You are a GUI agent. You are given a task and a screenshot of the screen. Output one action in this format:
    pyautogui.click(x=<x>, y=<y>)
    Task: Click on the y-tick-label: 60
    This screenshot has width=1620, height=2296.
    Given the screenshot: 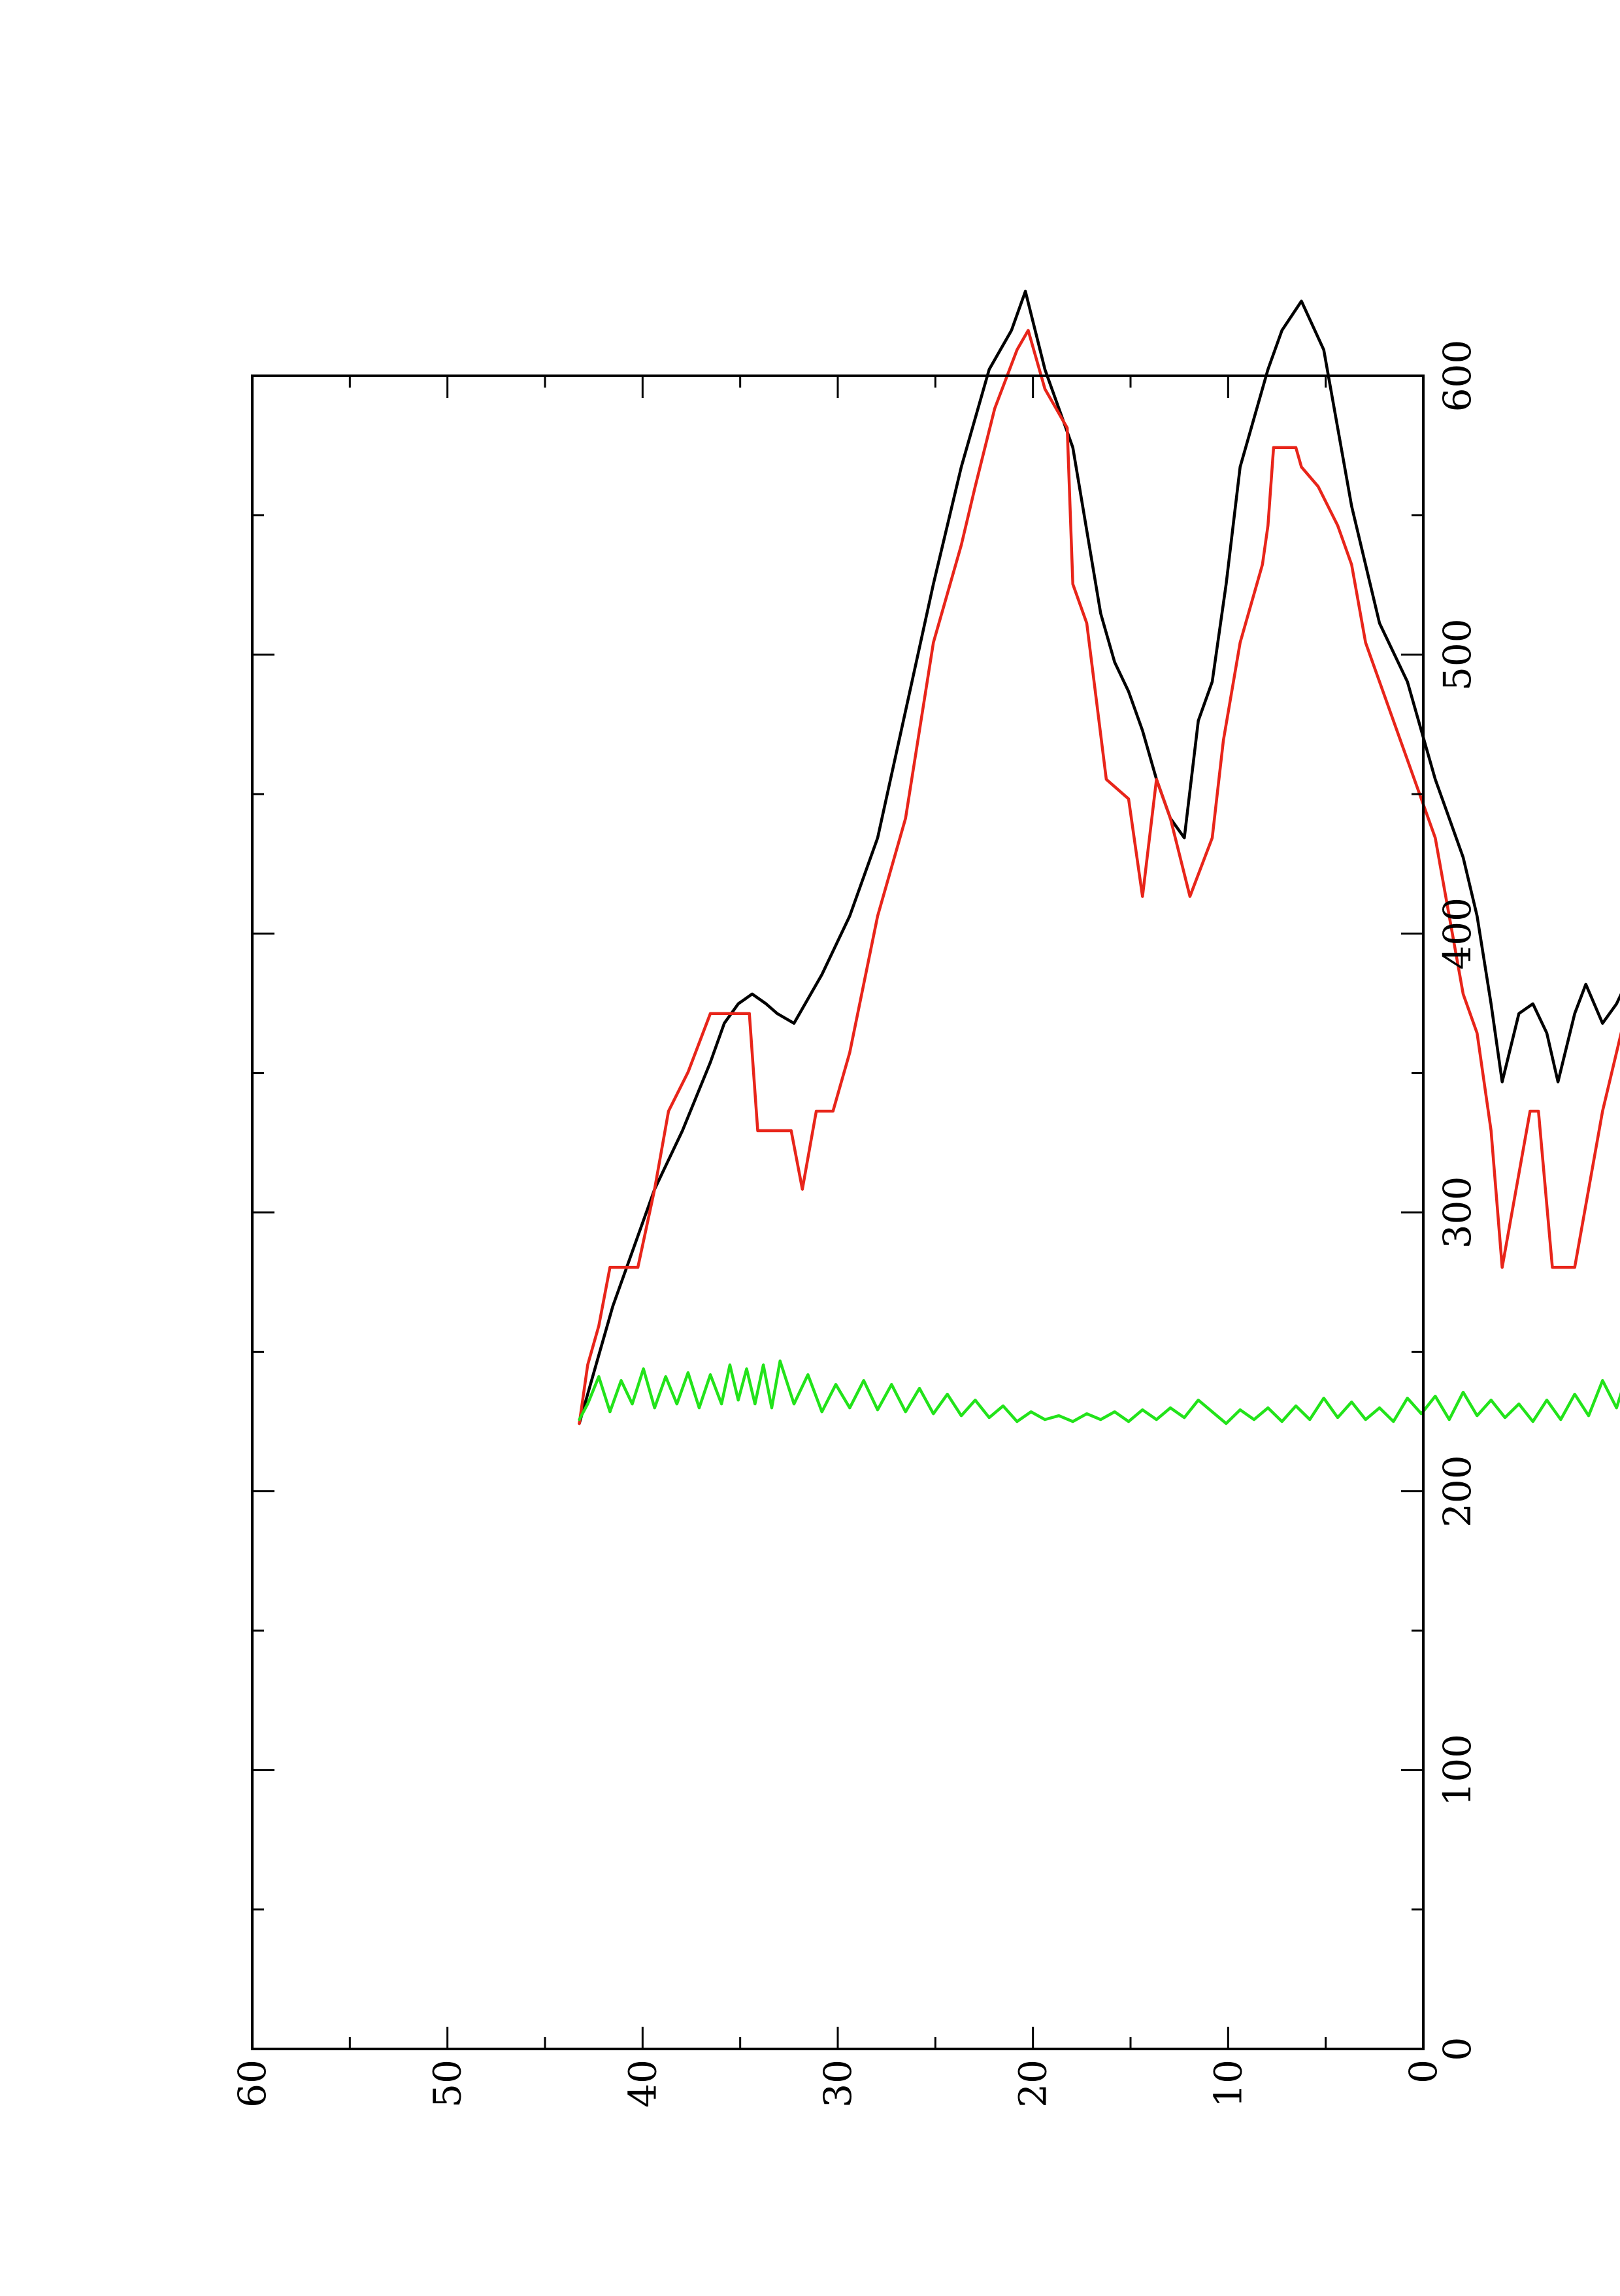 What is the action you would take?
    pyautogui.click(x=252, y=2083)
    